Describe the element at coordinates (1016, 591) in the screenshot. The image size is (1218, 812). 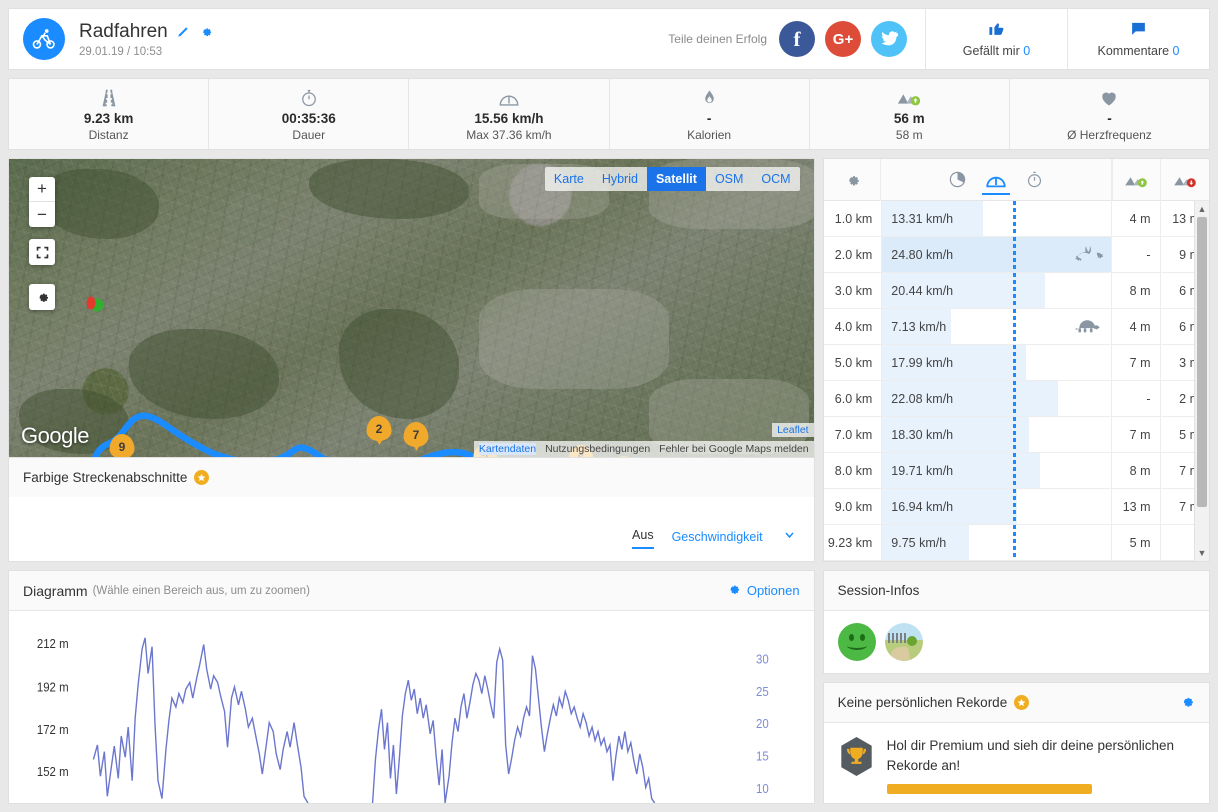
I see `session-infos-header: Session-Infos` at that location.